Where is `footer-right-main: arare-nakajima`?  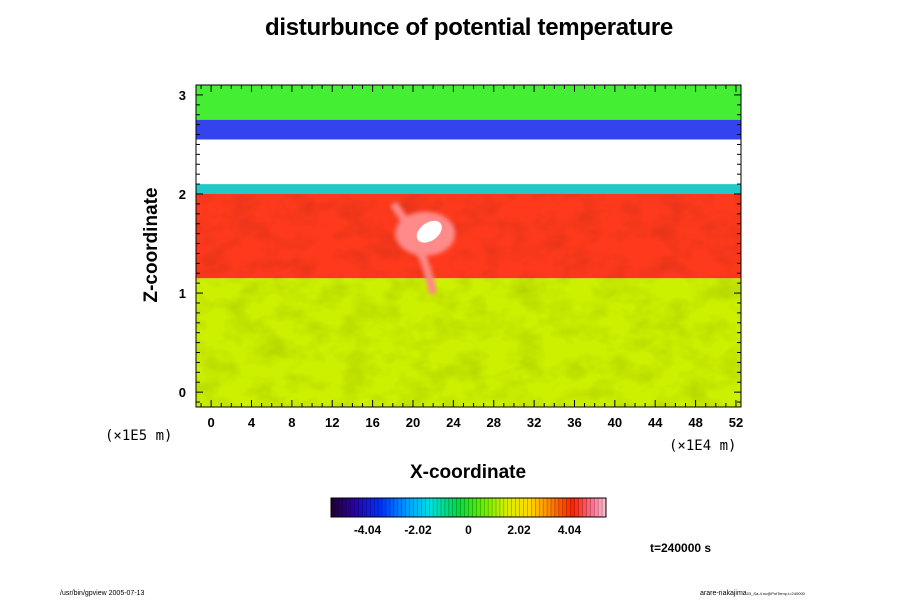 footer-right-main: arare-nakajima is located at coordinates (723, 593).